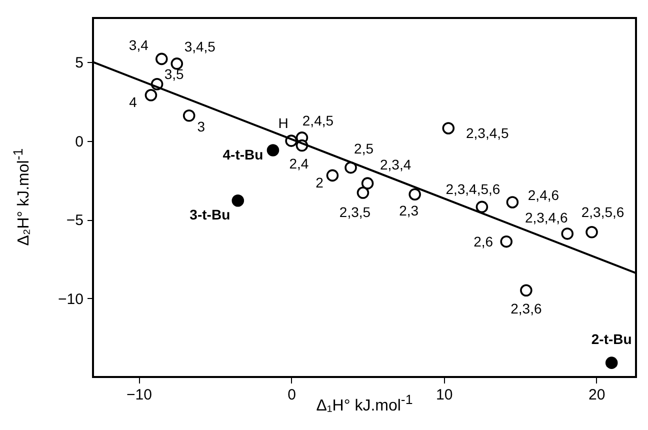 Image resolution: width=648 pixels, height=430 pixels. I want to click on x-tick-label: 0, so click(292, 395).